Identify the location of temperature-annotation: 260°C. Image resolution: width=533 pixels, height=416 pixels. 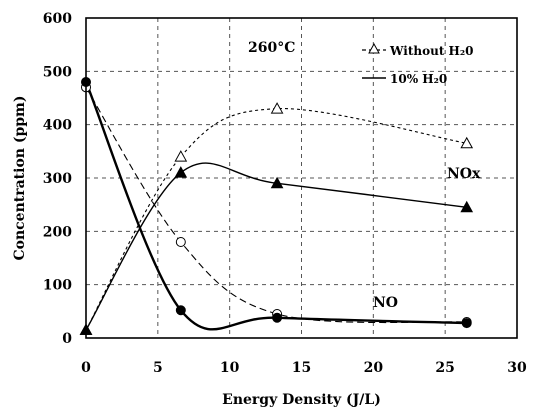
(271, 48).